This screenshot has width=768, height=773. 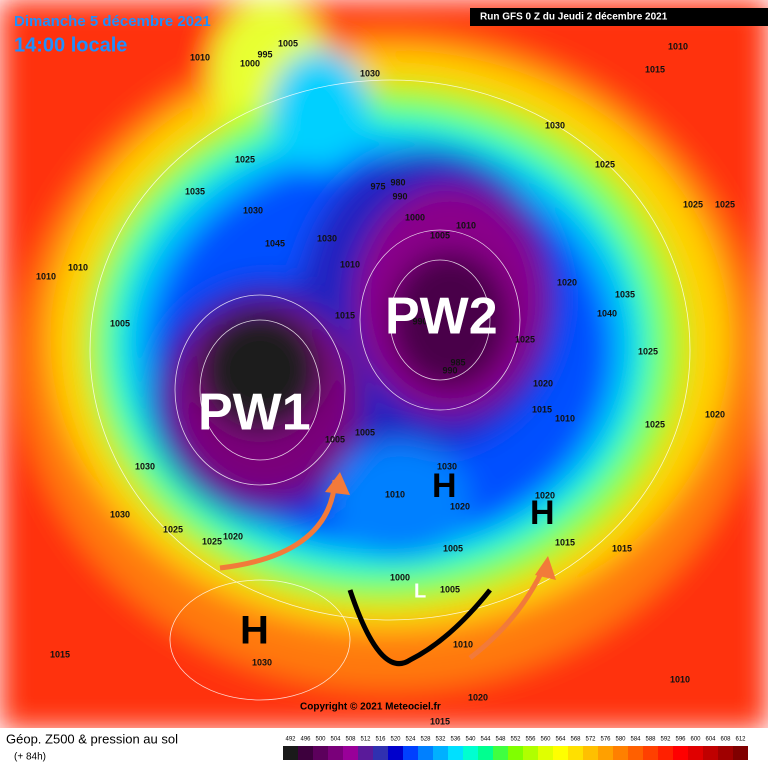 I want to click on scale-label: 604, so click(x=710, y=740).